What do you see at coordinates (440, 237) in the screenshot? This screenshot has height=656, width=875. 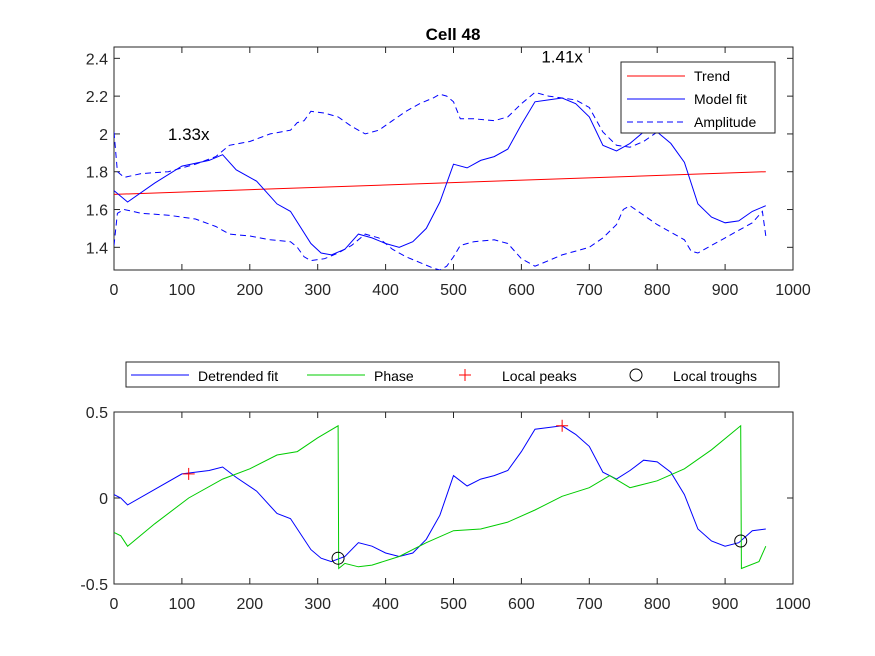 I see `series-amplitude-lower-line` at bounding box center [440, 237].